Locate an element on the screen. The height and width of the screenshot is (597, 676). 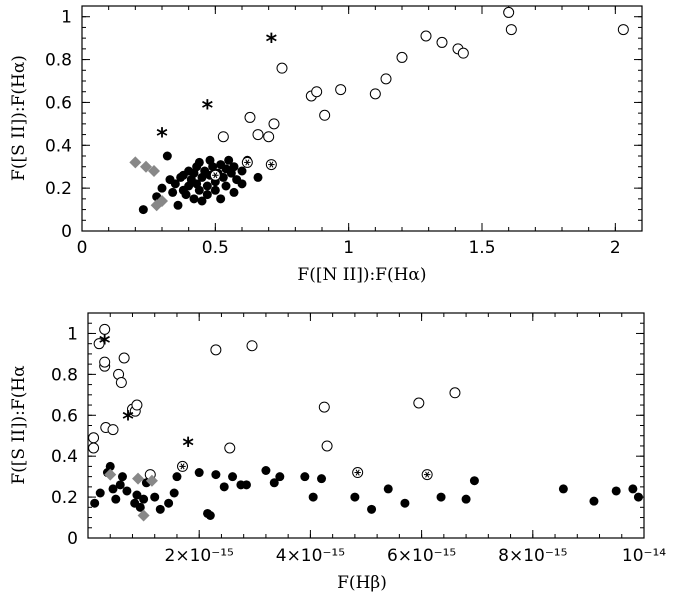
bottom-y-tick-label: 0.4 is located at coordinates (64, 457).